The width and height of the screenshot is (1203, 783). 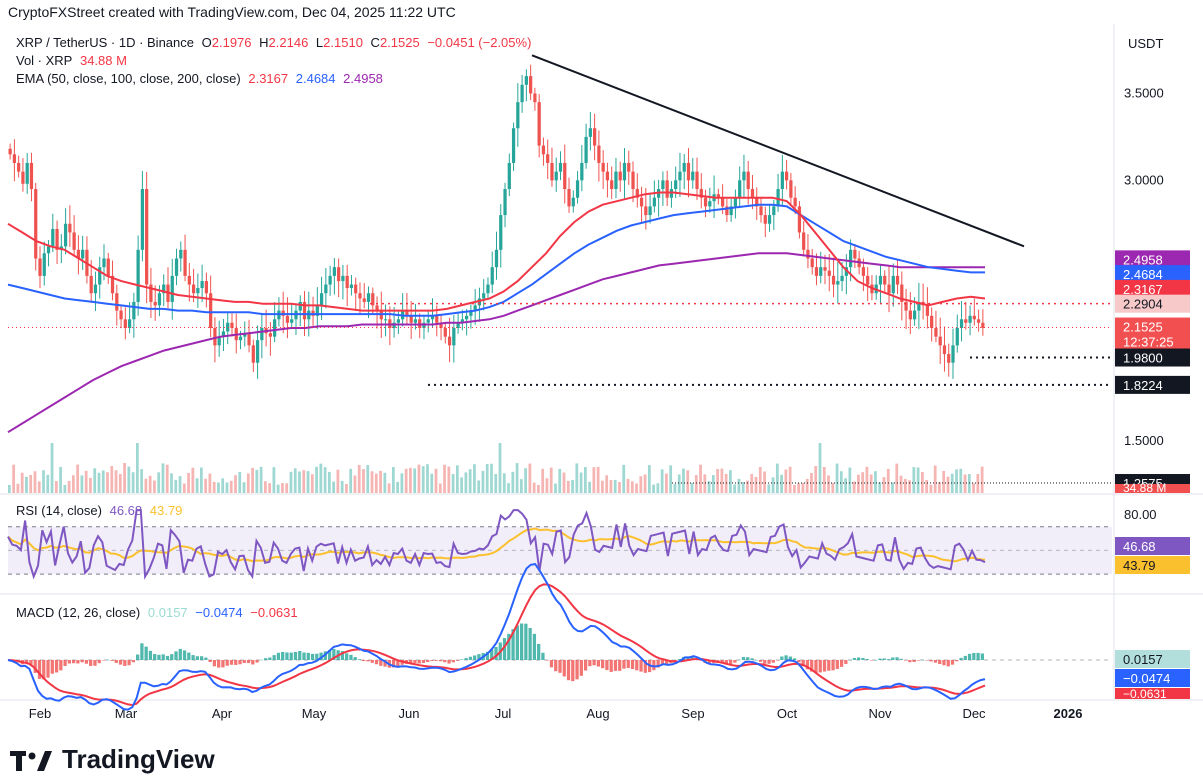 I want to click on ema50-price-tag-bg, so click(x=1152, y=288).